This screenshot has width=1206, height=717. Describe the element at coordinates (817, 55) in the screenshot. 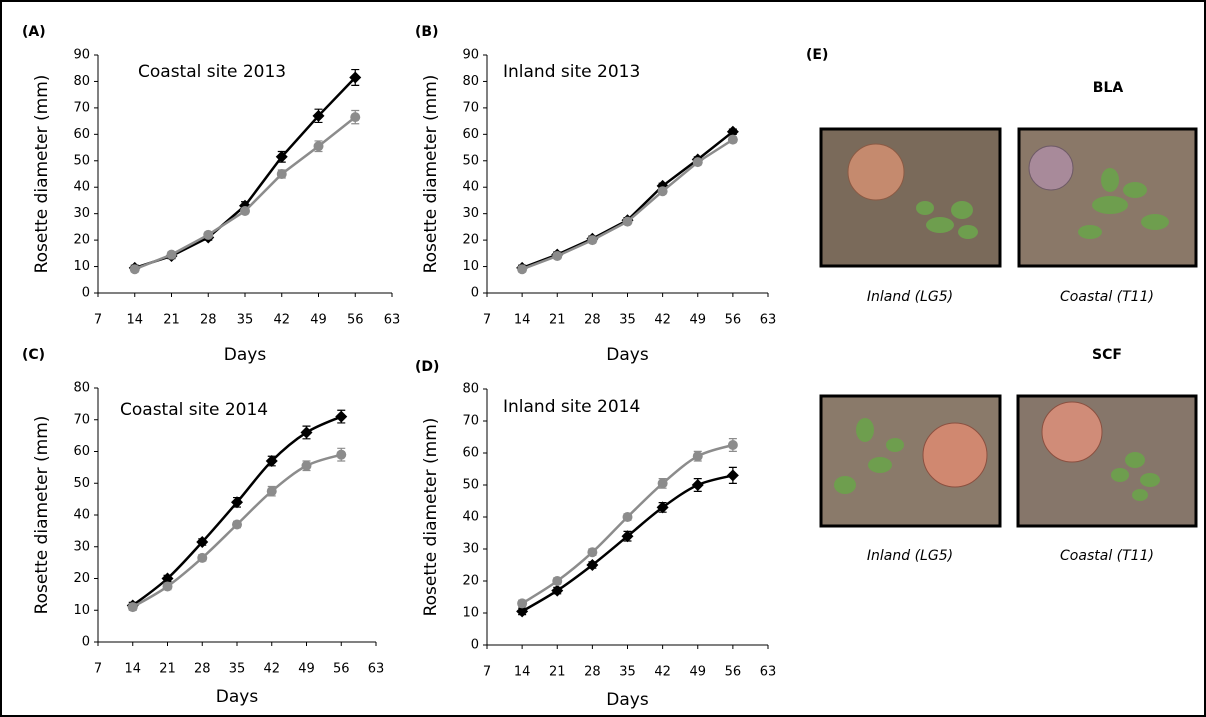

I see `panel-label: (E)` at that location.